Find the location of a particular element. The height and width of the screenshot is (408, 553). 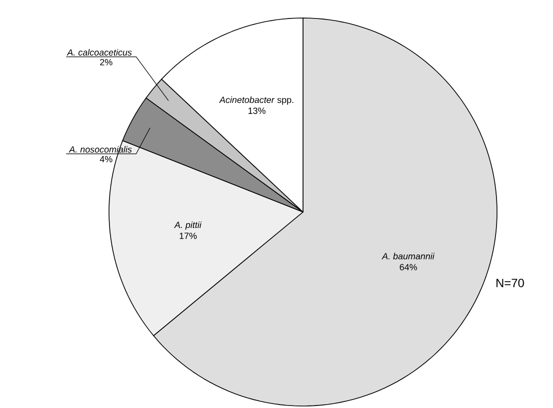

data-label: 17% is located at coordinates (188, 235).